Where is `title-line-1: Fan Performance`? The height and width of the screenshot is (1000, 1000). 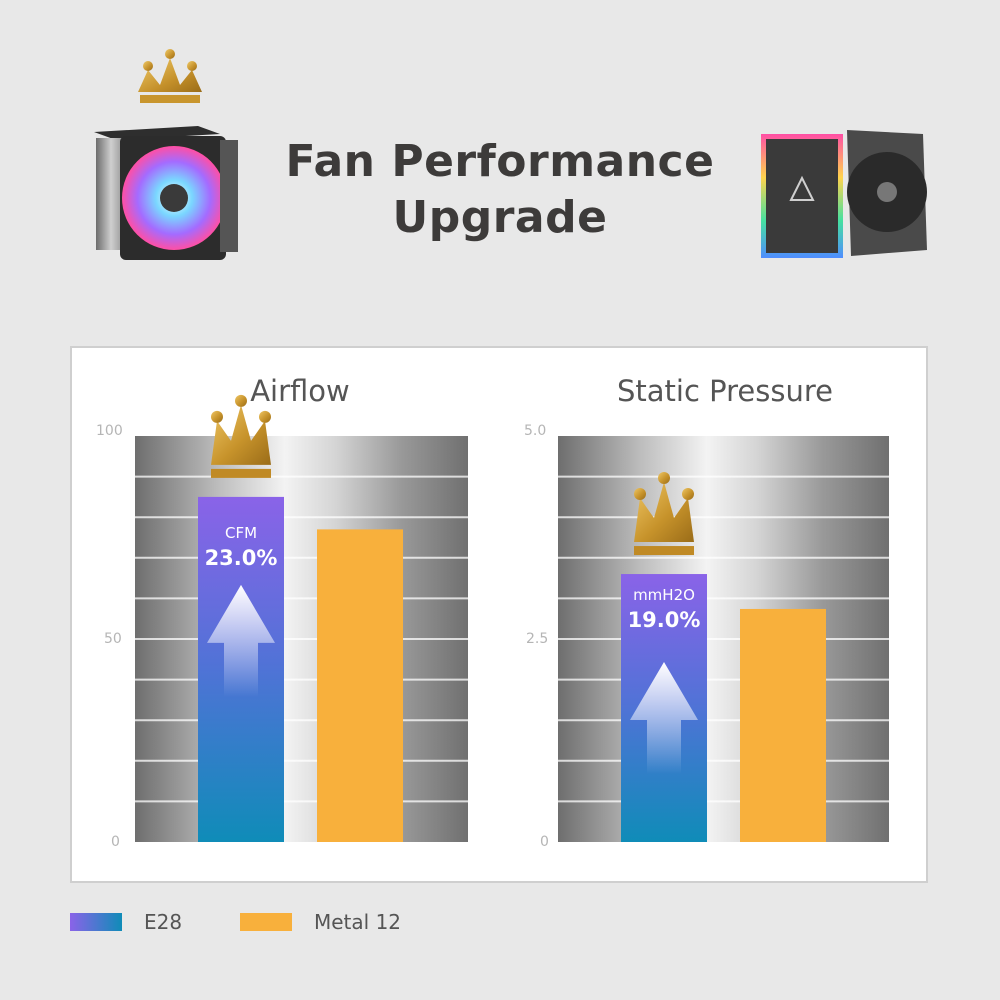
title-line-1: Fan Performance is located at coordinates (500, 161).